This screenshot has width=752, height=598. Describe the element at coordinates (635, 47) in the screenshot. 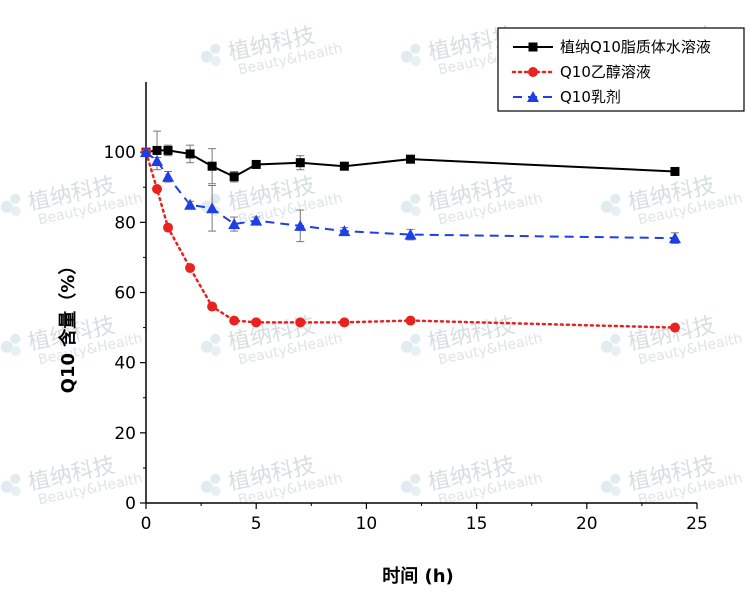

I see `legend-label: 植纳Q10脂质体水溶液` at that location.